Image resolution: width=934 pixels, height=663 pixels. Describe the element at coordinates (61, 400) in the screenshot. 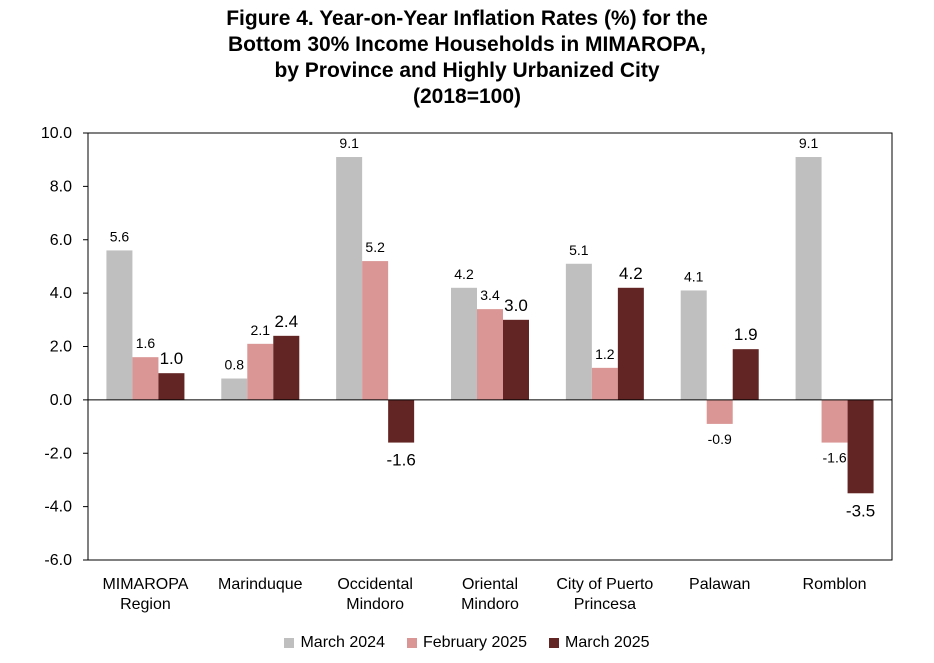

I see `y-tick-label: 0.0` at that location.